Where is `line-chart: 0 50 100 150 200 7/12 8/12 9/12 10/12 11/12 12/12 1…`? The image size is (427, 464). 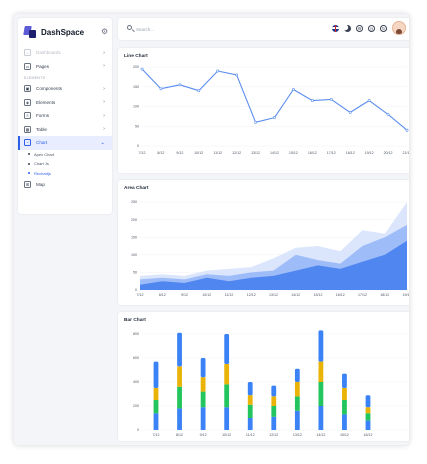 line-chart: 0 50 100 150 200 7/12 8/12 9/12 10/12 11/12 12/12 1… is located at coordinates (271, 110).